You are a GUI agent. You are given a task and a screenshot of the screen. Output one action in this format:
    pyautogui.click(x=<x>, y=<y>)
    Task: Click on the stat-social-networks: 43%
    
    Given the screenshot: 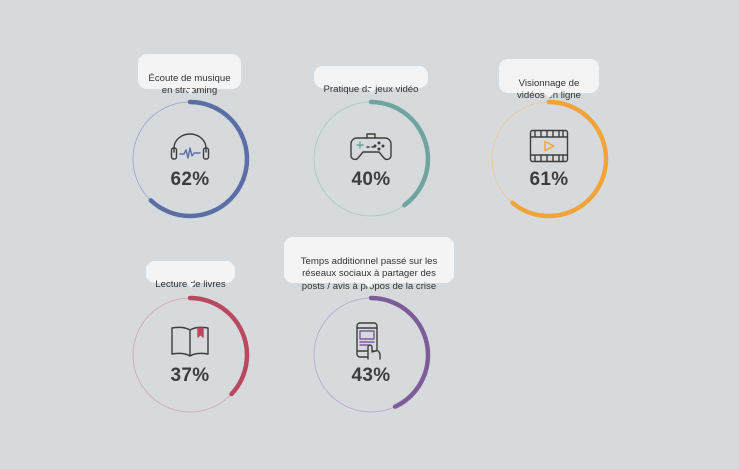 What is the action you would take?
    pyautogui.click(x=371, y=355)
    